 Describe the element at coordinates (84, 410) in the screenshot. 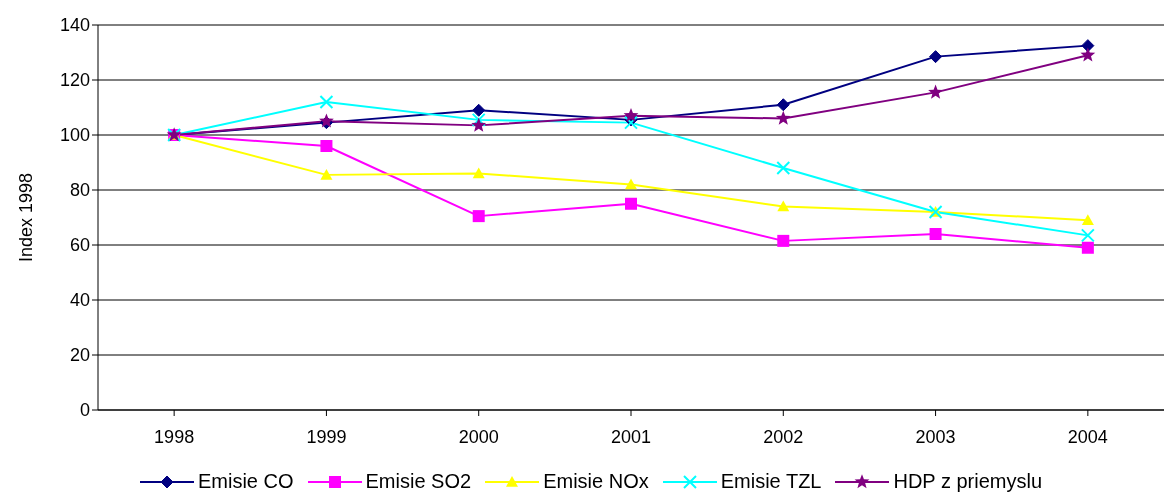

I see `y-tick-label: 0` at that location.